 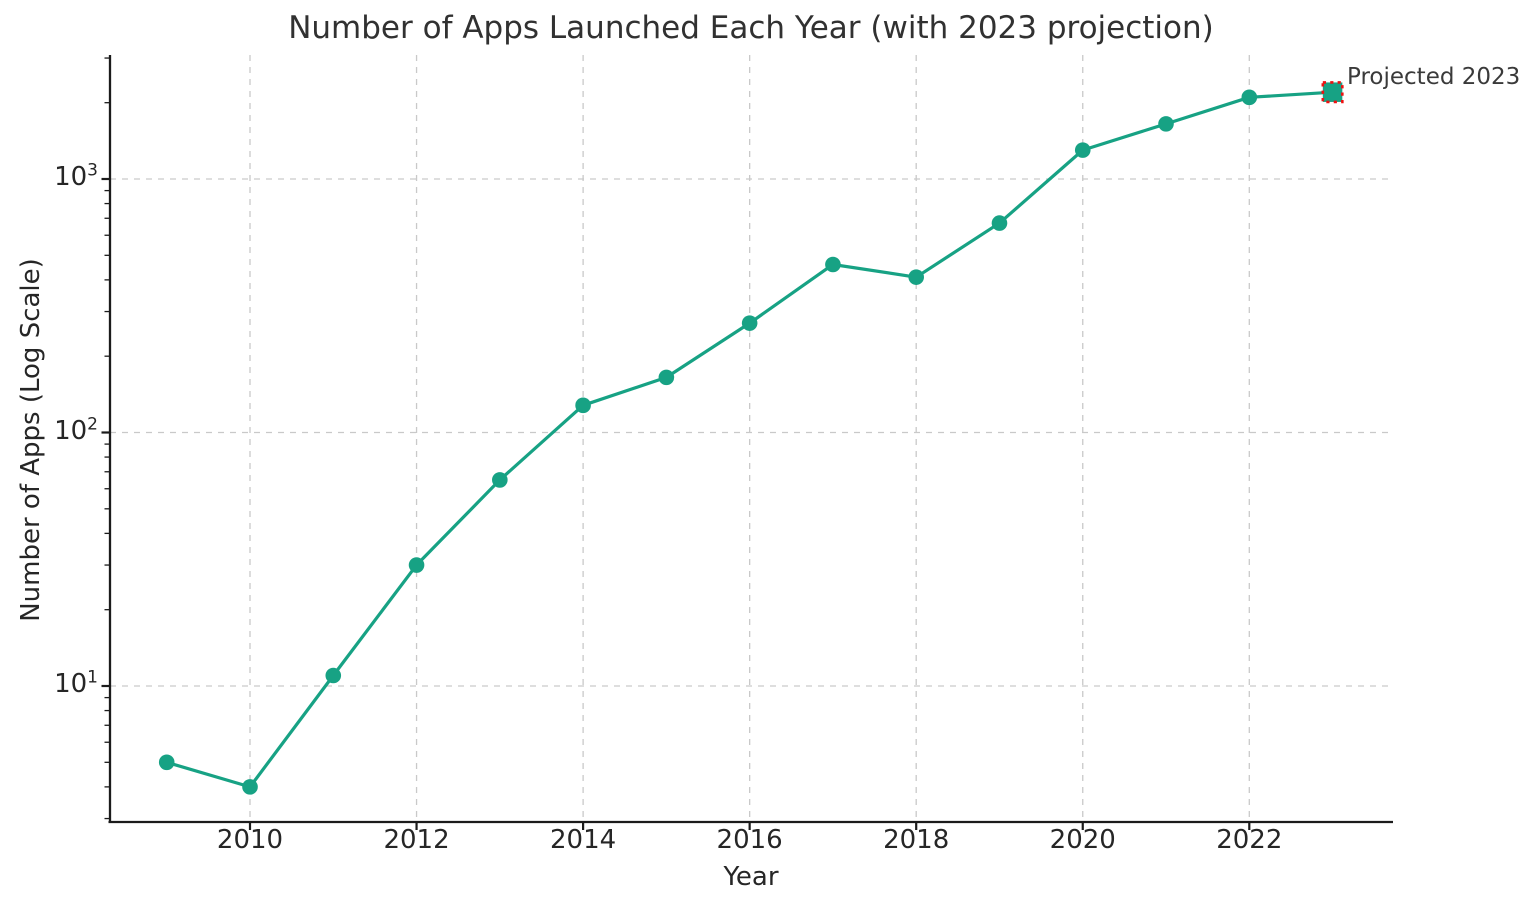 I want to click on data-point-2015, so click(x=666, y=377).